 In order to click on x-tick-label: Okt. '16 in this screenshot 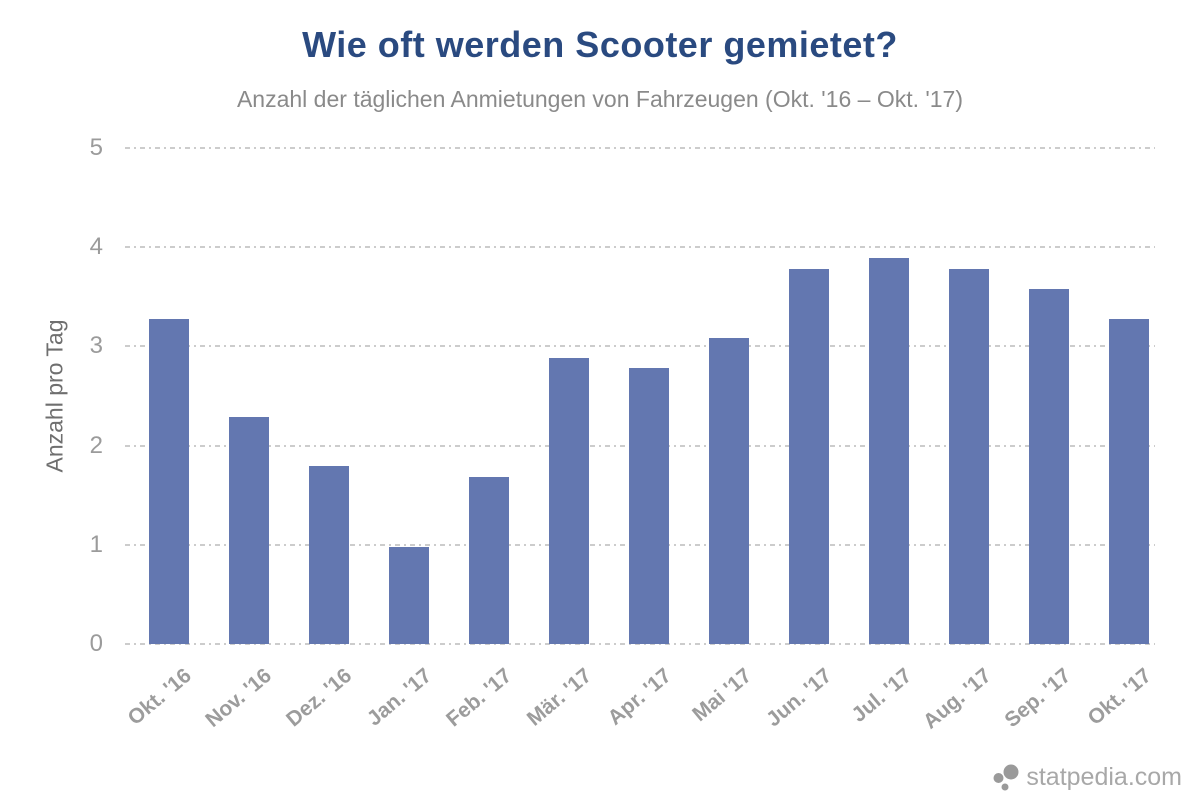, I will do `click(159, 697)`.